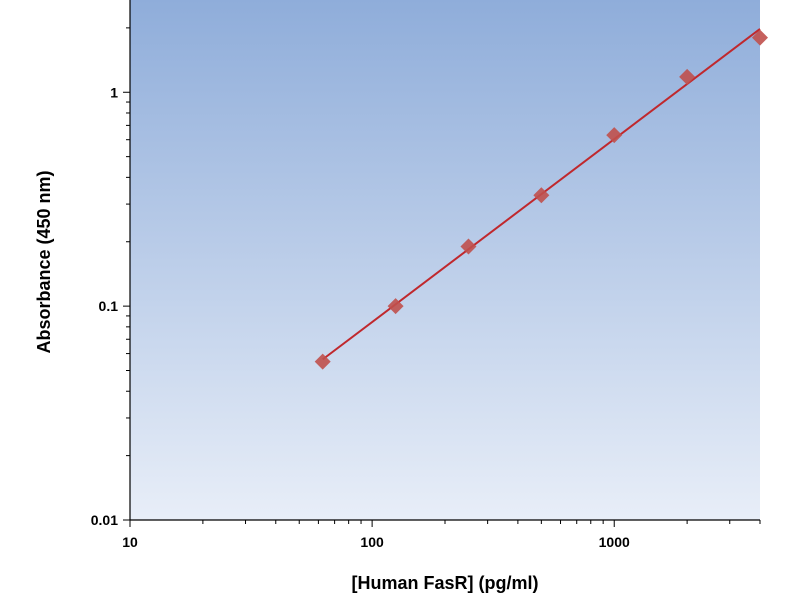 The width and height of the screenshot is (800, 605). I want to click on y-axis-title: Absorbance (450 nm), so click(44, 261).